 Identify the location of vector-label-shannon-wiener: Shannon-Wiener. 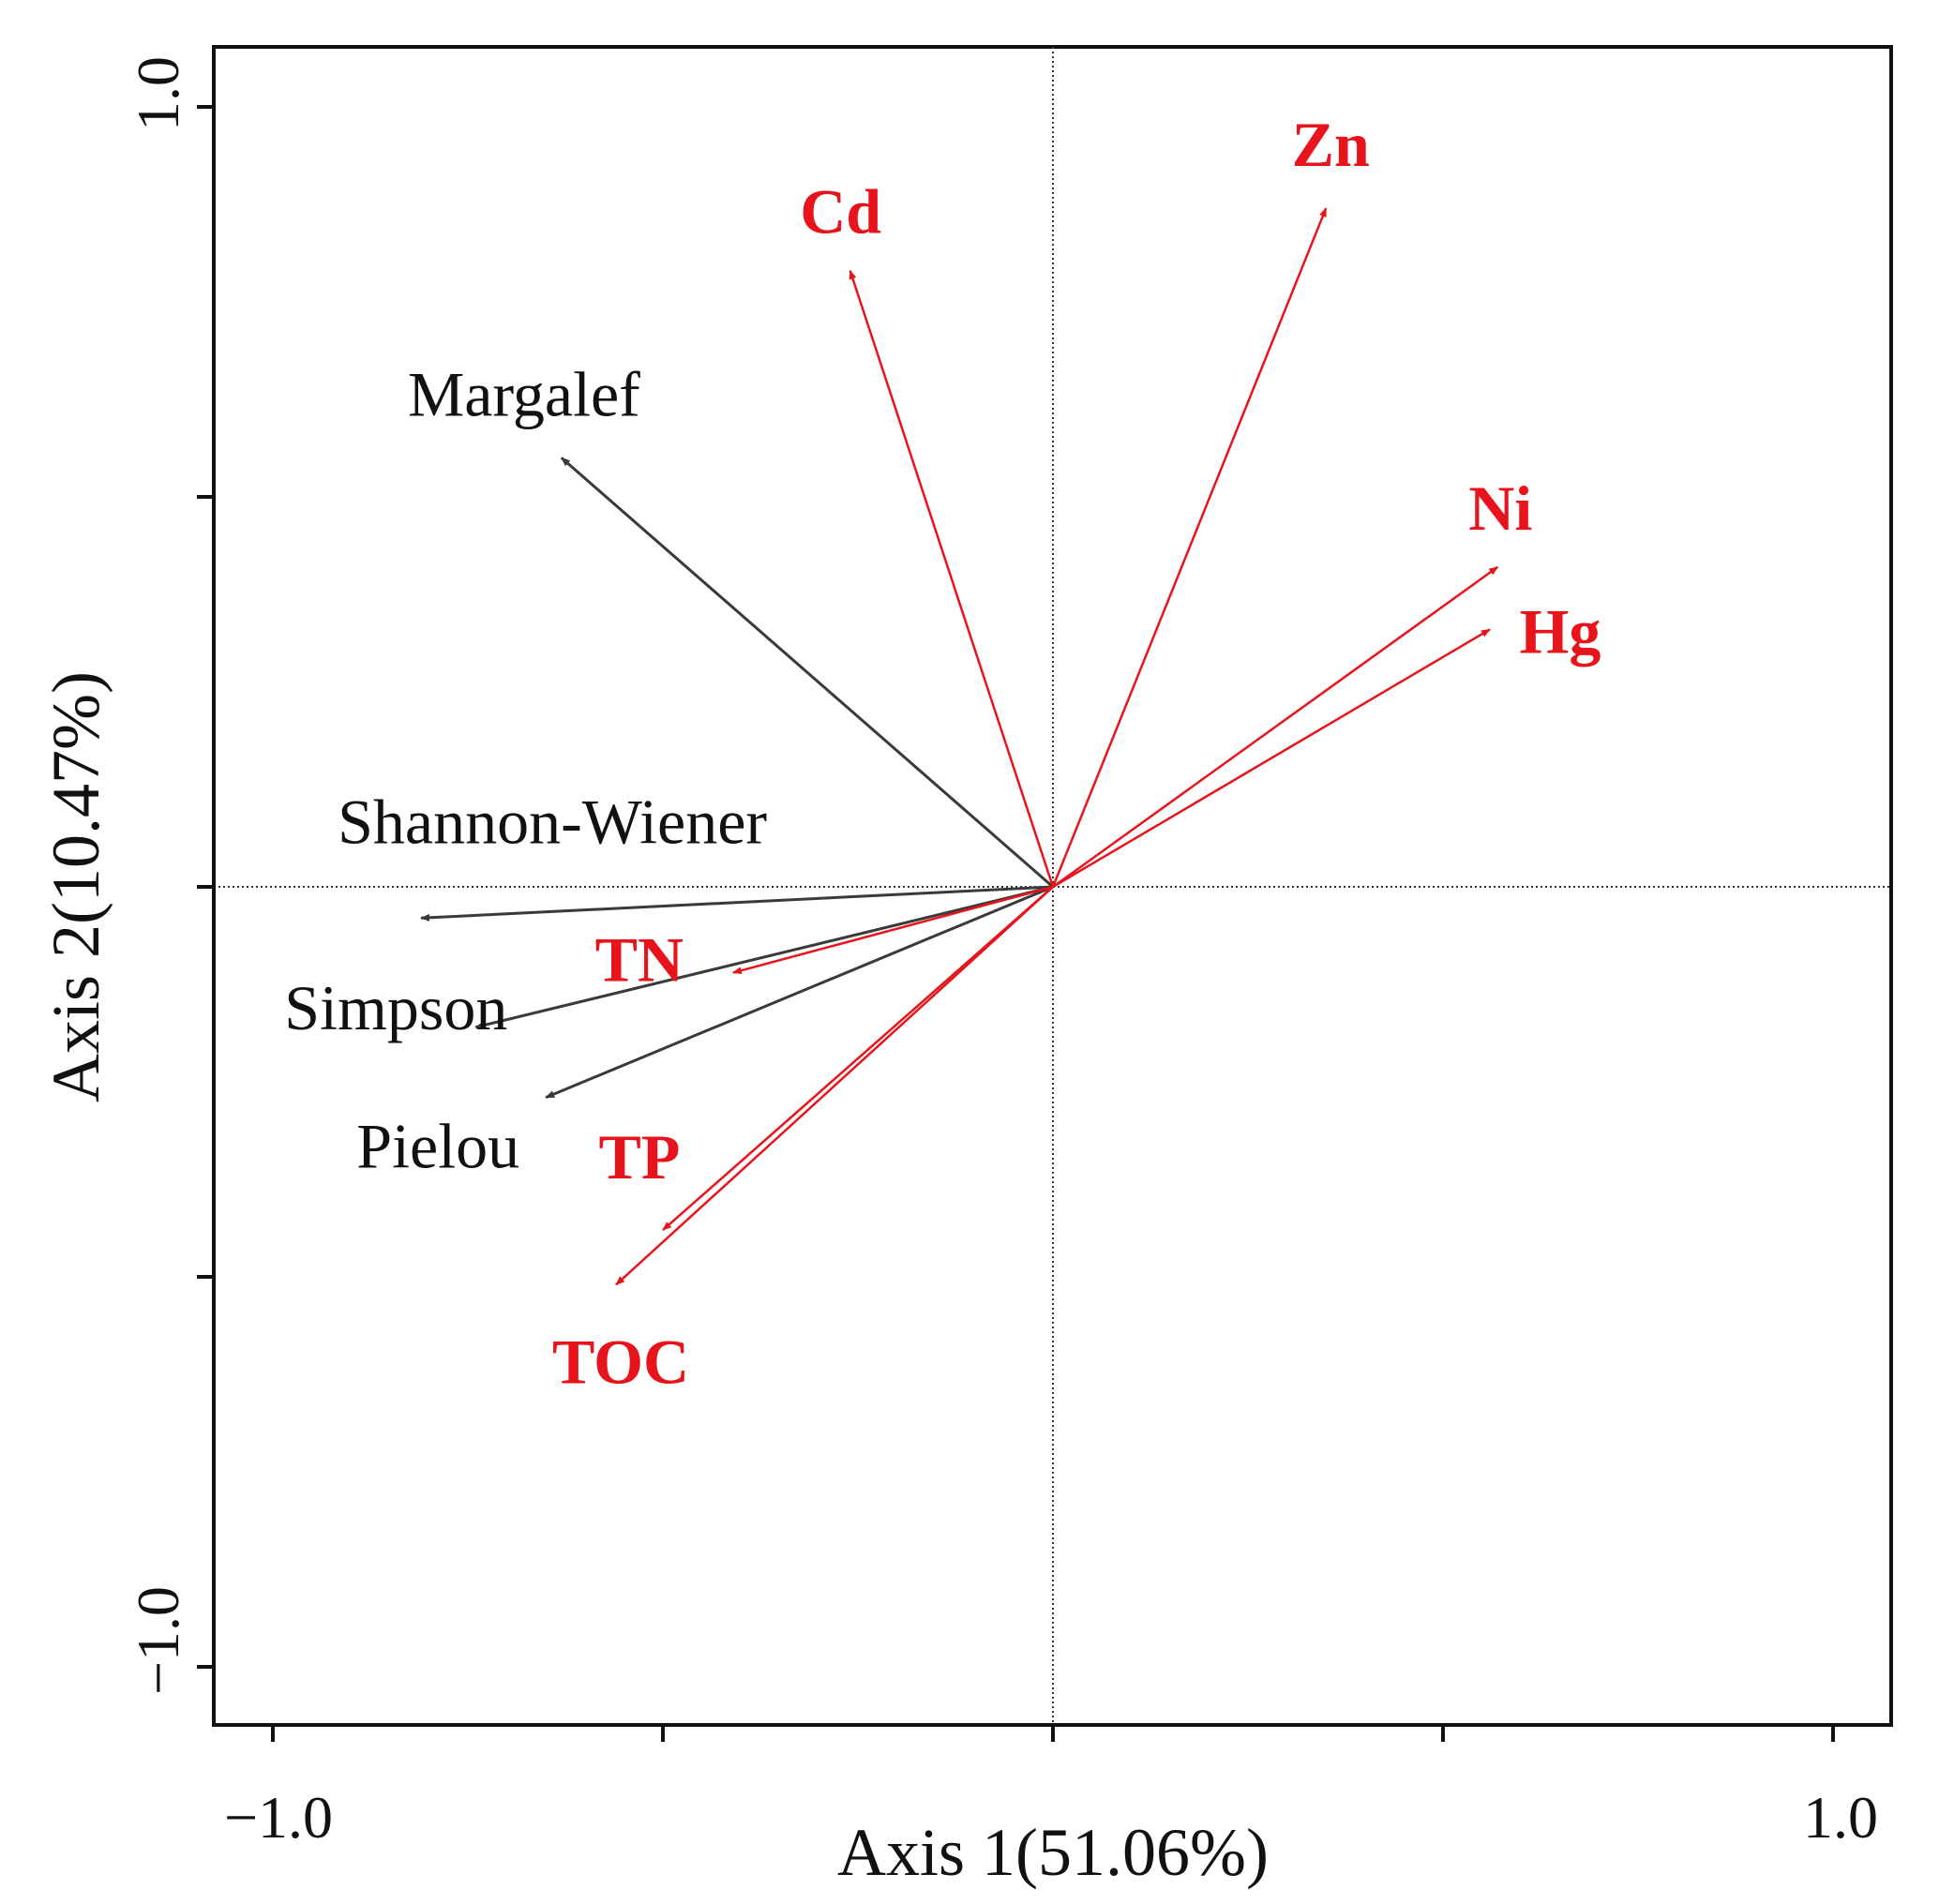
(552, 821).